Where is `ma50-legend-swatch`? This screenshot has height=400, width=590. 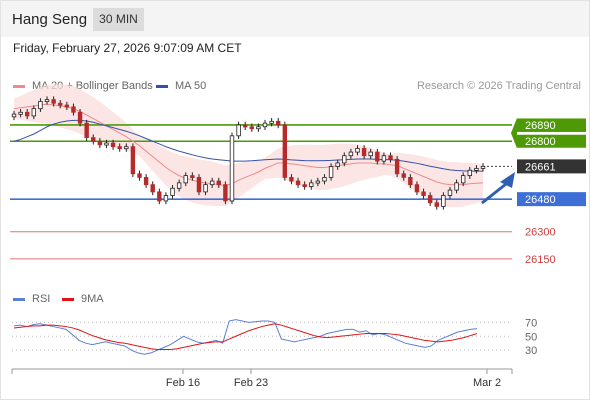
ma50-legend-swatch is located at coordinates (162, 86).